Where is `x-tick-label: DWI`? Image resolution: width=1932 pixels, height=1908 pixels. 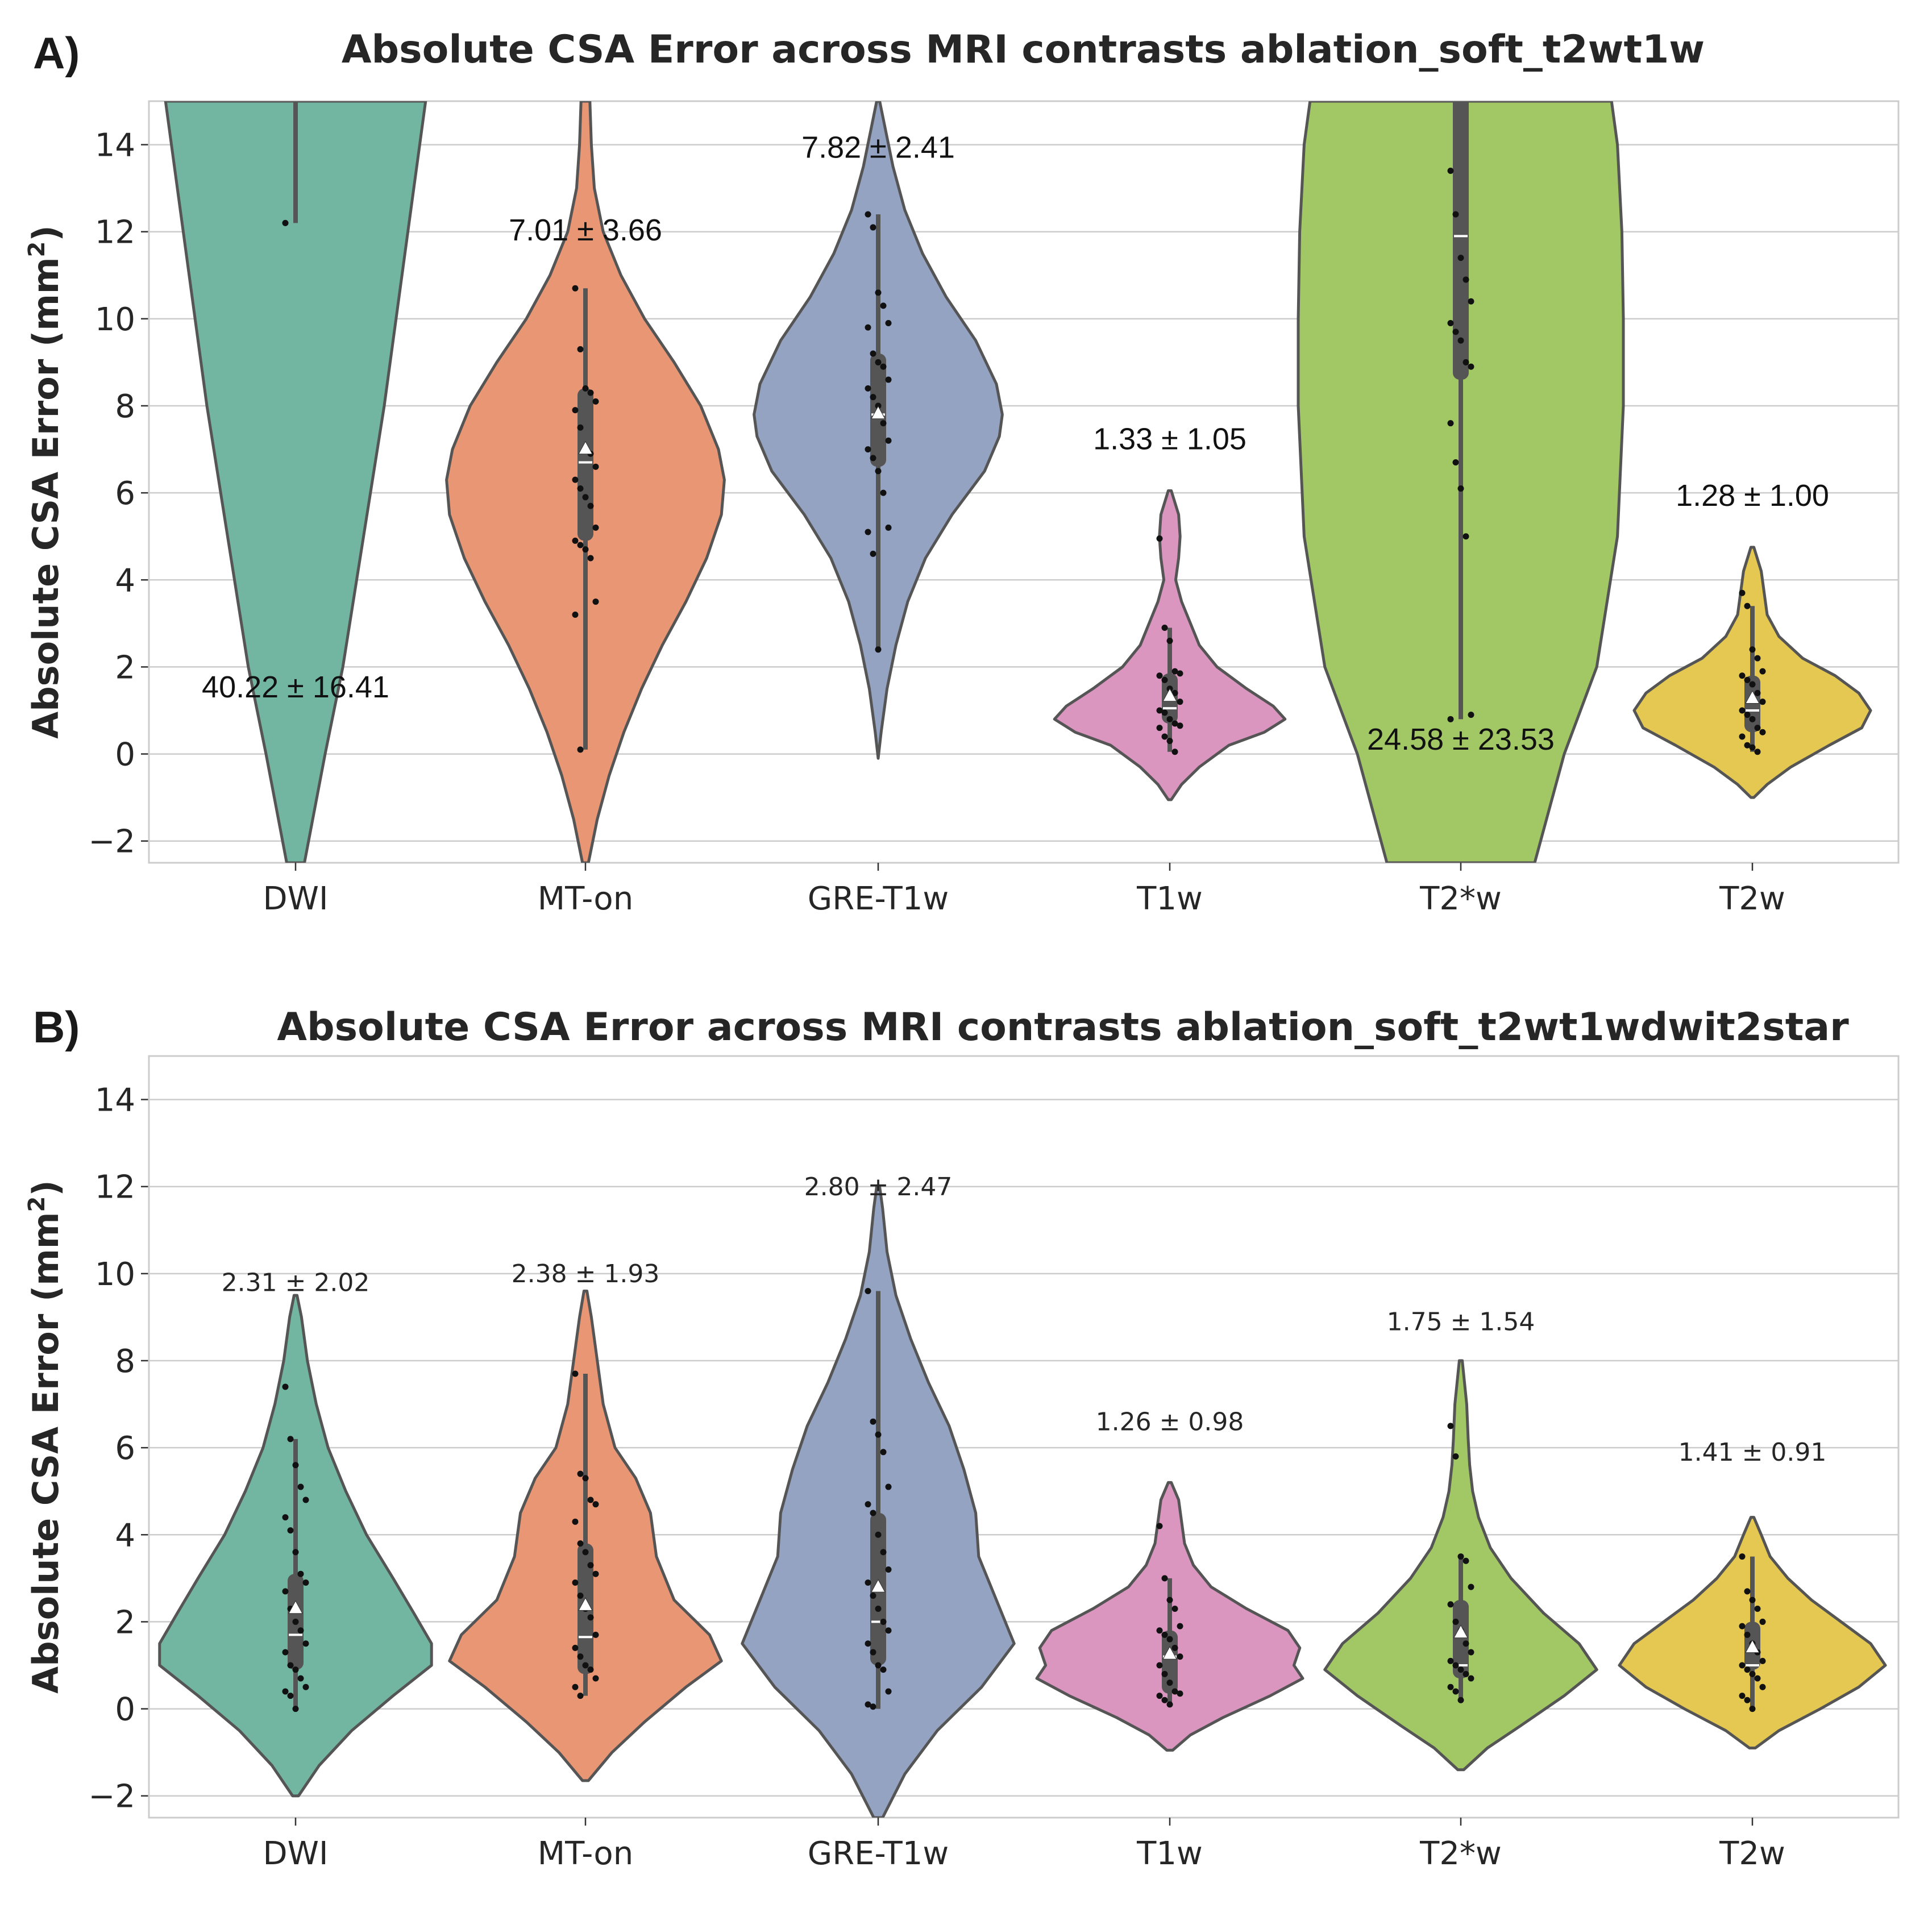 x-tick-label: DWI is located at coordinates (295, 899).